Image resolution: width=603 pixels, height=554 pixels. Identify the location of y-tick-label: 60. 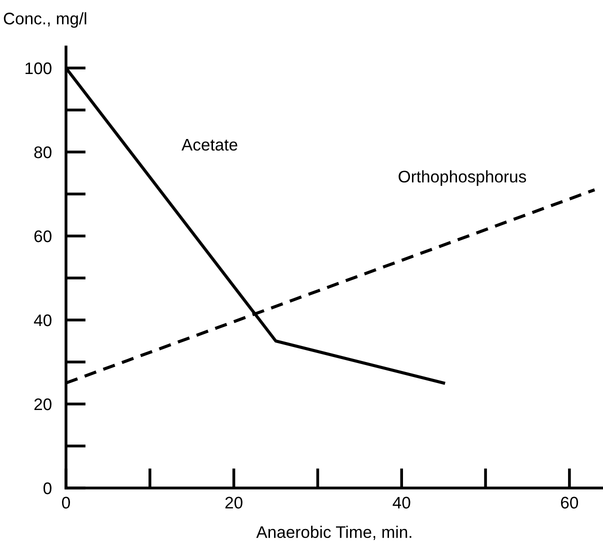
(43, 236).